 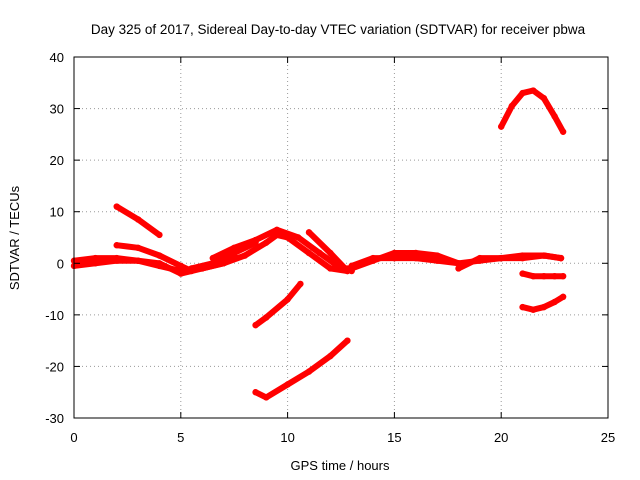 What do you see at coordinates (73, 437) in the screenshot?
I see `x-tick-label: 0` at bounding box center [73, 437].